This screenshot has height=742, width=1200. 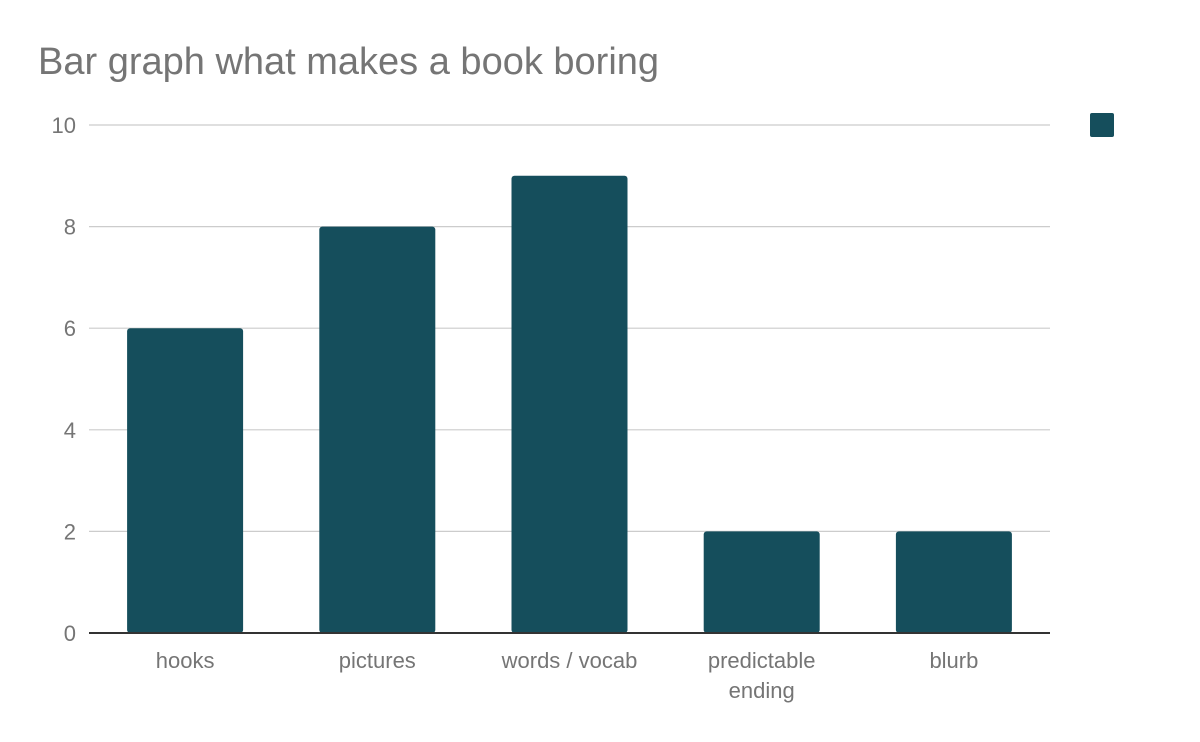 I want to click on x-category-label: pictures, so click(x=377, y=660).